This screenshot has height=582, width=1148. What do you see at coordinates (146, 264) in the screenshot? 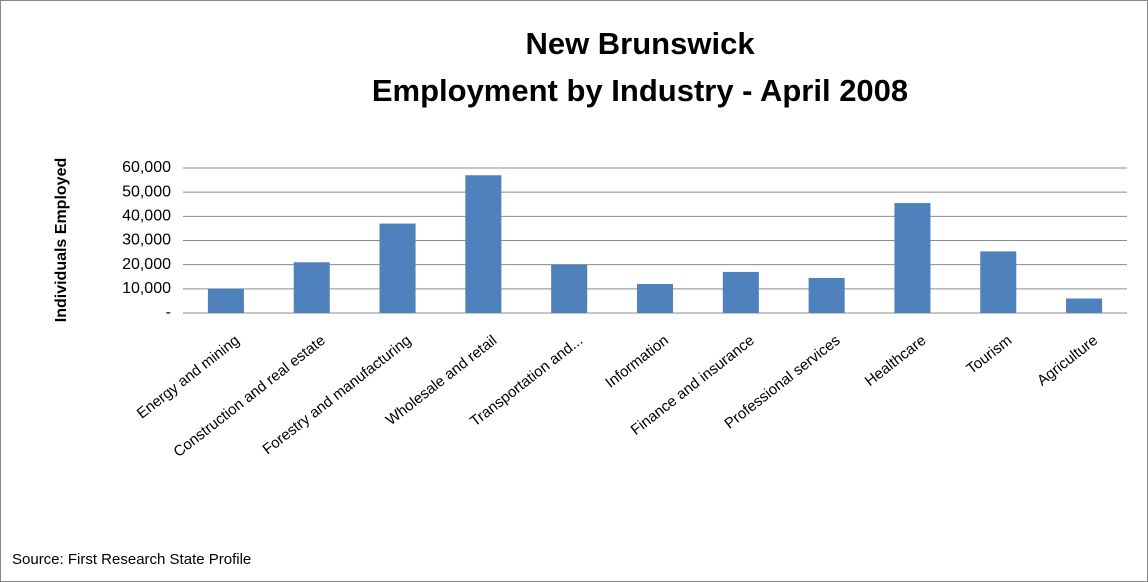
I see `y-tick-label: 20,000` at bounding box center [146, 264].